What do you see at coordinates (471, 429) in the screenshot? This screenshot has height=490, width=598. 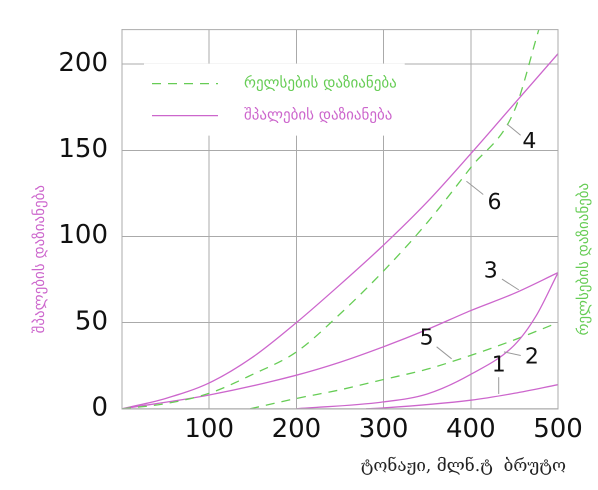 I see `x-tick-label: 400` at bounding box center [471, 429].